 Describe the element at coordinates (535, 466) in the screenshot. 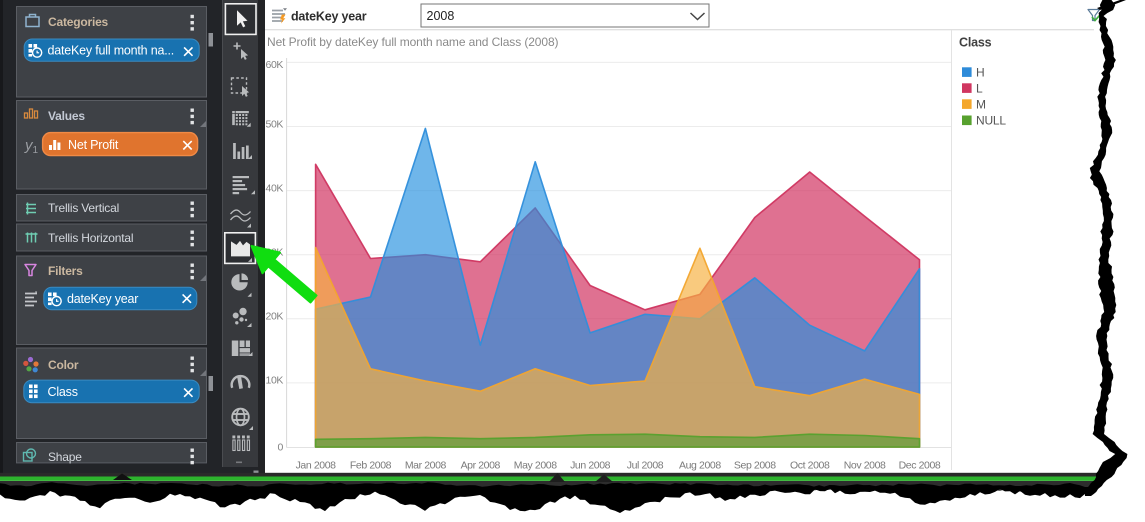

I see `svg-text: May 2008` at that location.